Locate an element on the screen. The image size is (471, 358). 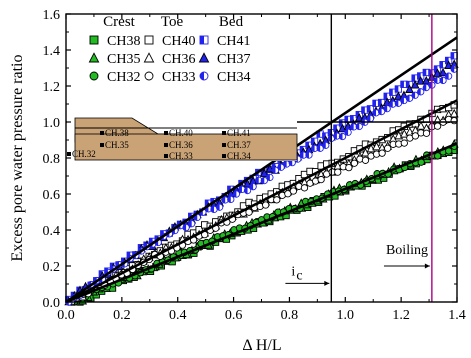
x-tick-label: 0.8 is located at coordinates (290, 315).